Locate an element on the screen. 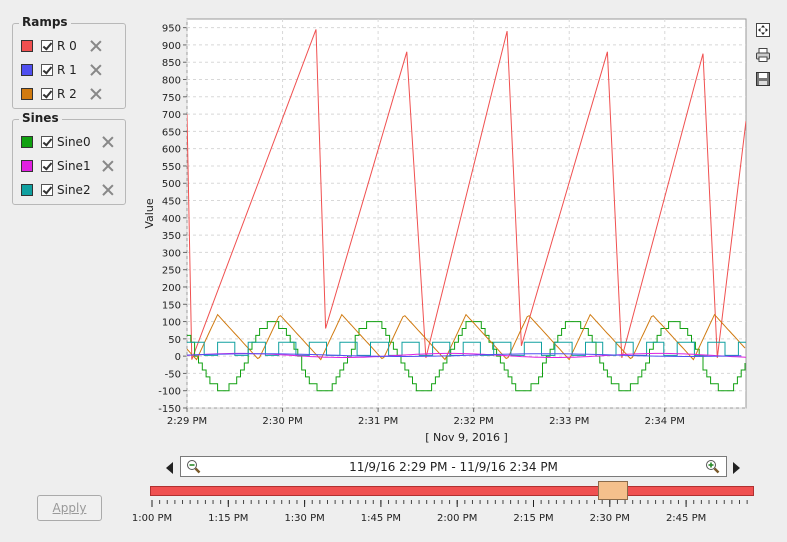 Image resolution: width=787 pixels, height=542 pixels. date-label: [ Nov 9, 2016 ] is located at coordinates (466, 437).